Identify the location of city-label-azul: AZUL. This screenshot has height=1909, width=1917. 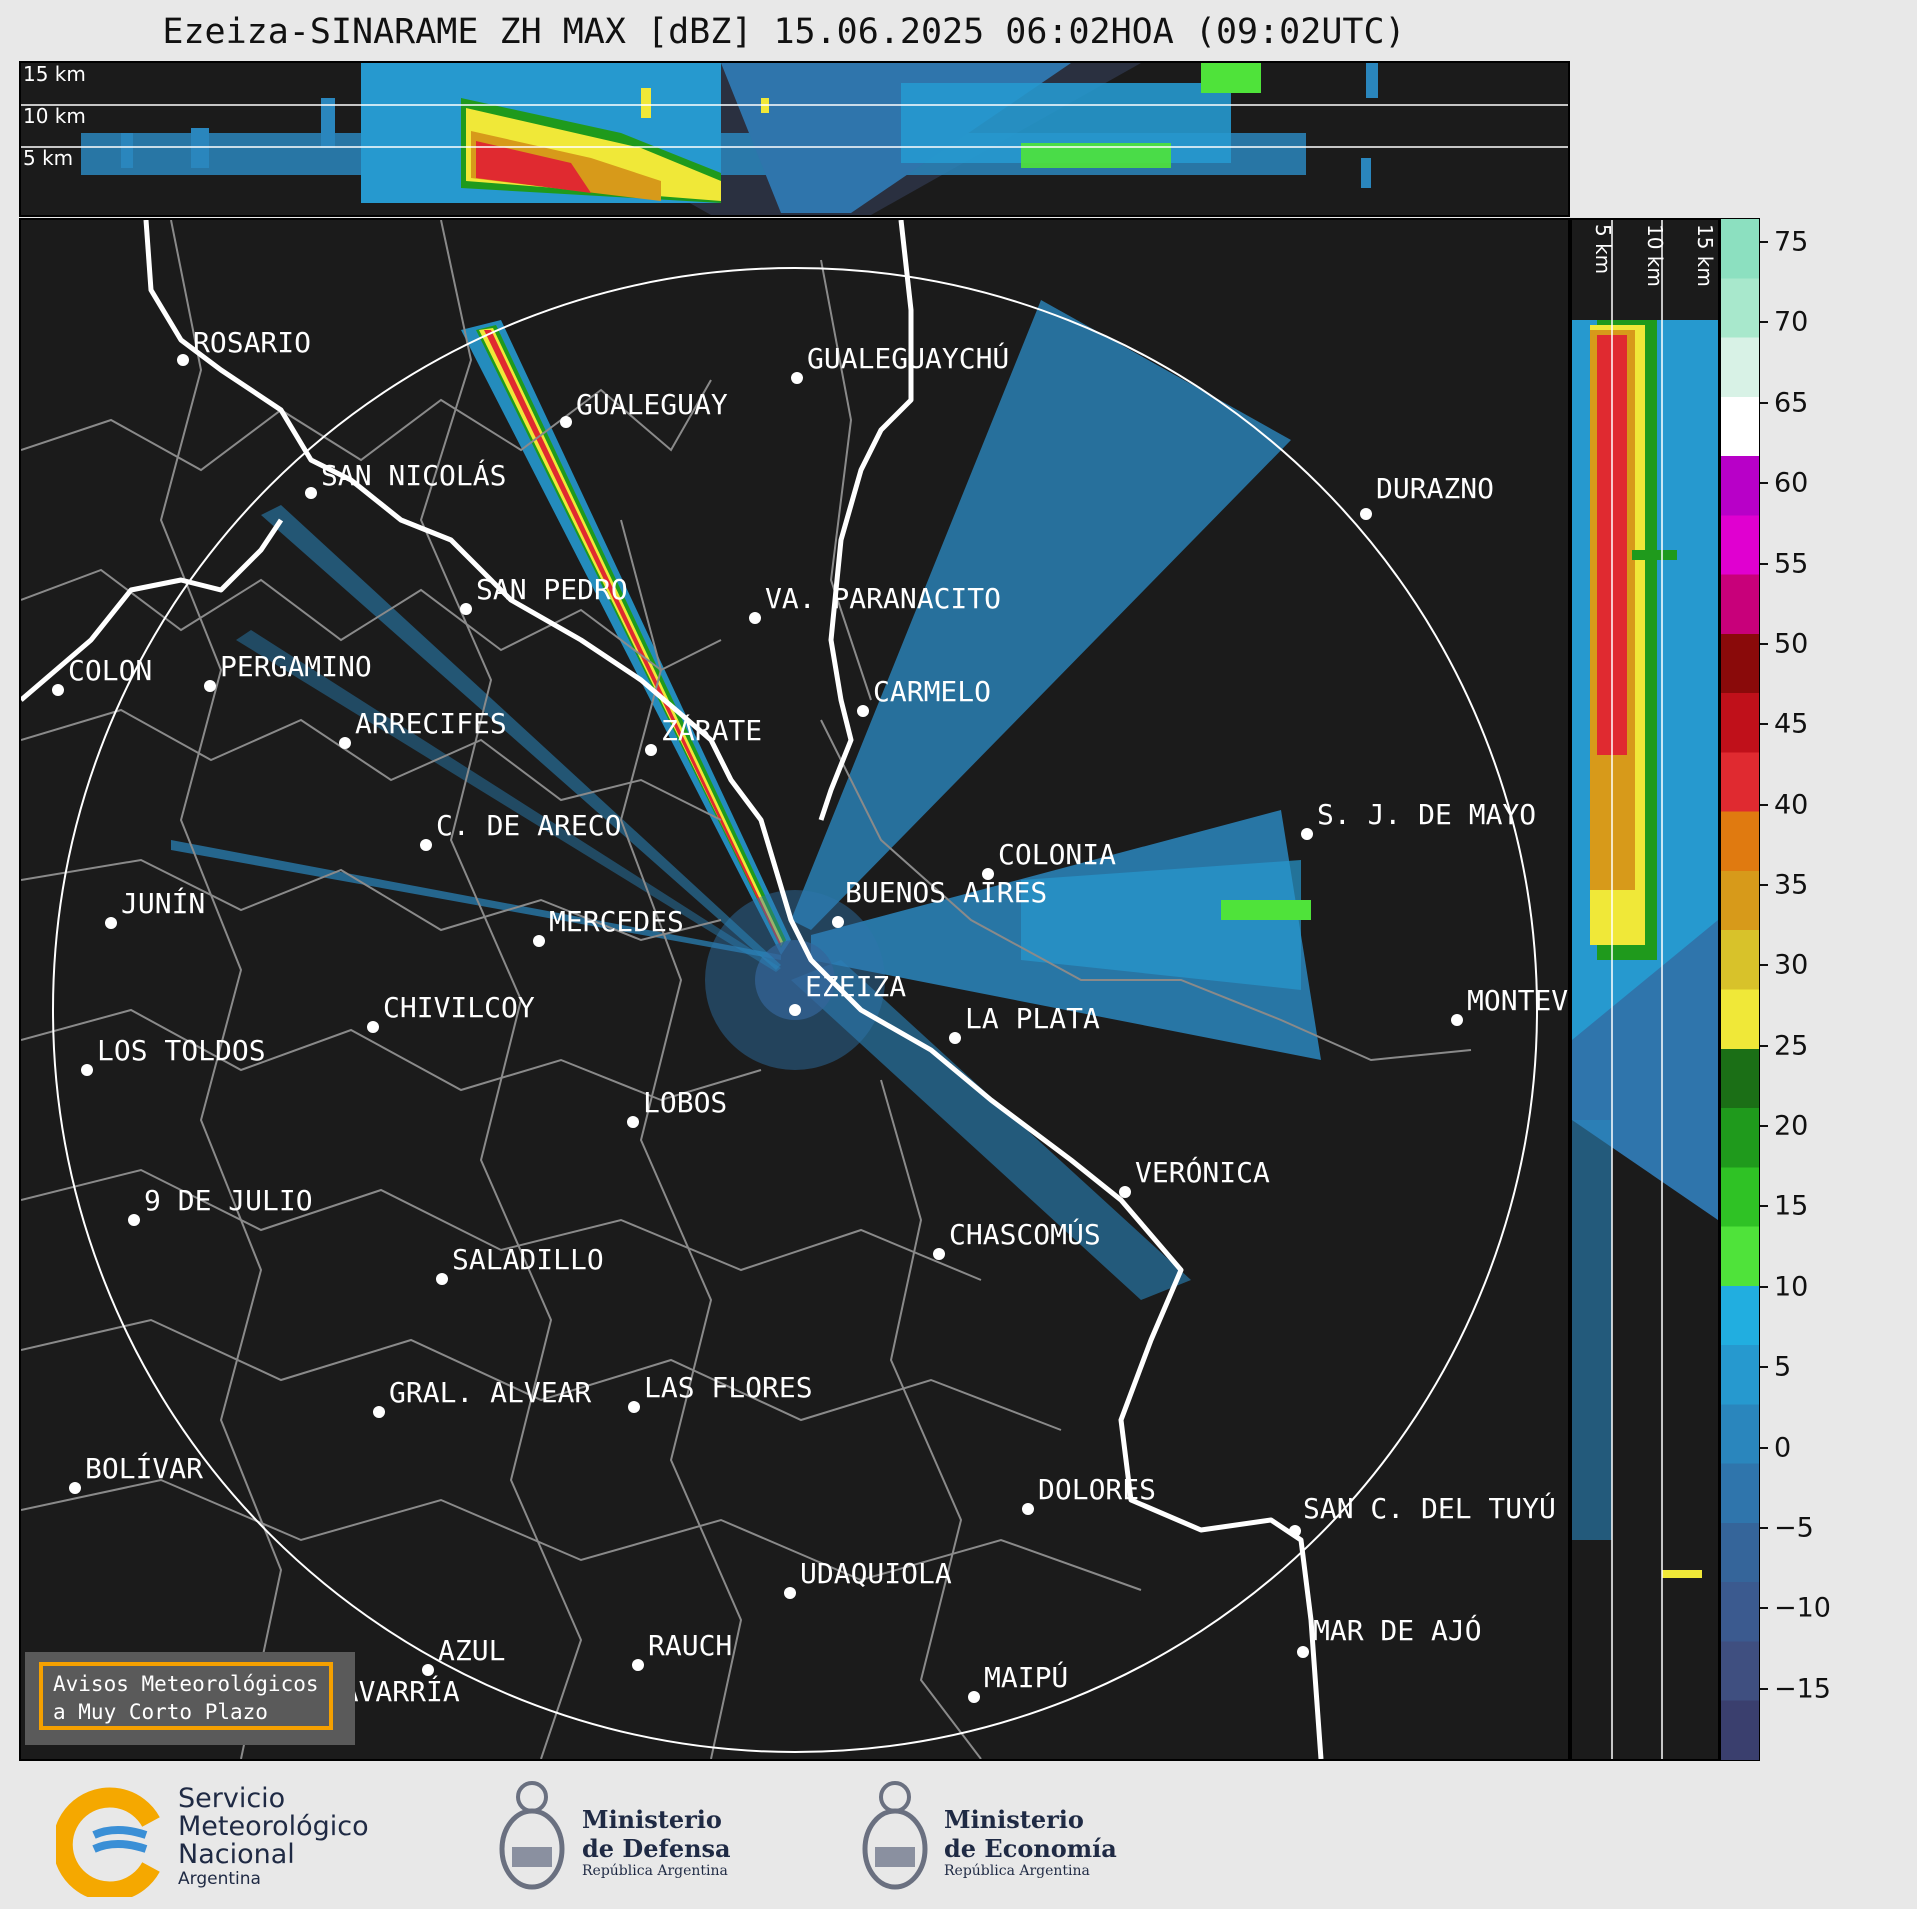
(471, 1650).